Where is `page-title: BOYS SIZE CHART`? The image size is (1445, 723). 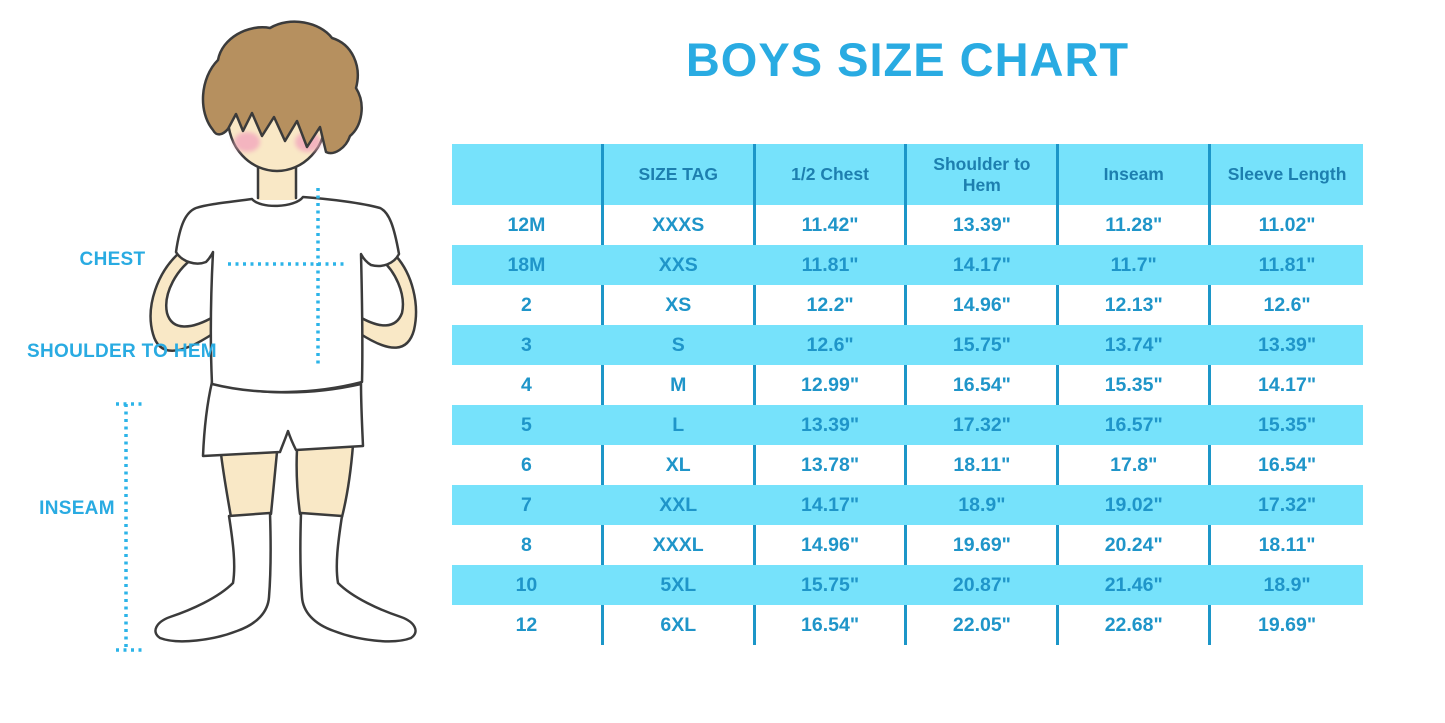
page-title: BOYS SIZE CHART is located at coordinates (907, 59).